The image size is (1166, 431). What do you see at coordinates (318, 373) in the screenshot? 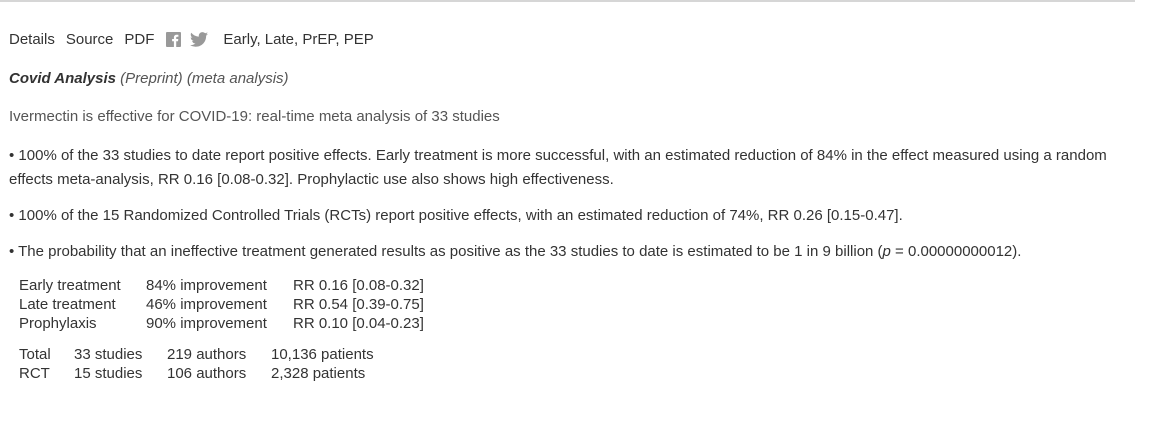
I see `totals-patients: 2,328 patients` at bounding box center [318, 373].